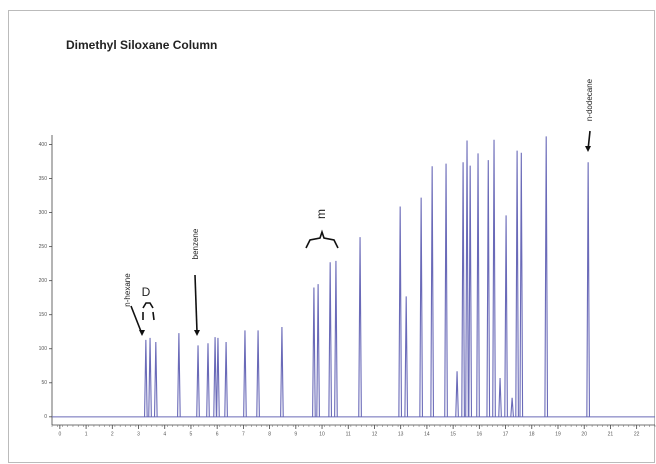  What do you see at coordinates (295, 434) in the screenshot?
I see `x-tick-label: 9` at bounding box center [295, 434].